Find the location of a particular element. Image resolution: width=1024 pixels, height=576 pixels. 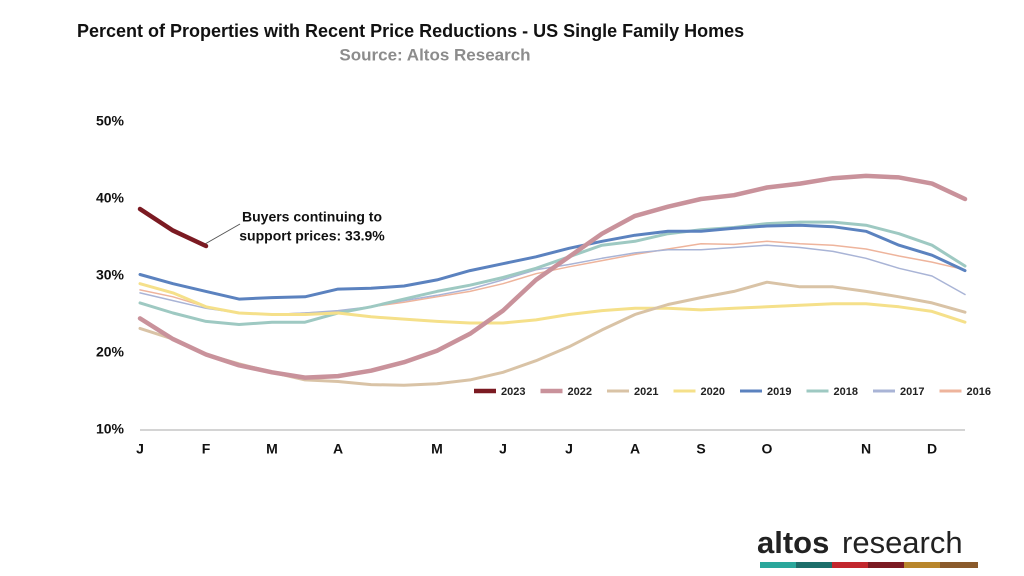

legend-label: 2022 is located at coordinates (580, 392).